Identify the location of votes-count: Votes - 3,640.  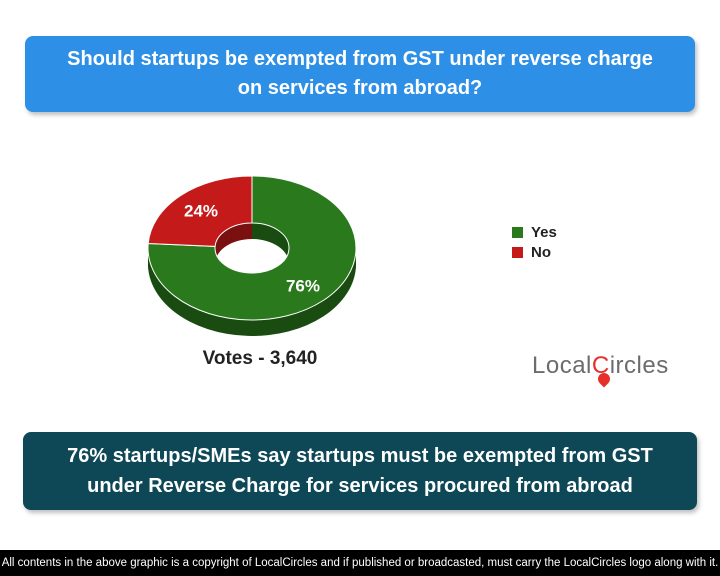
(260, 358).